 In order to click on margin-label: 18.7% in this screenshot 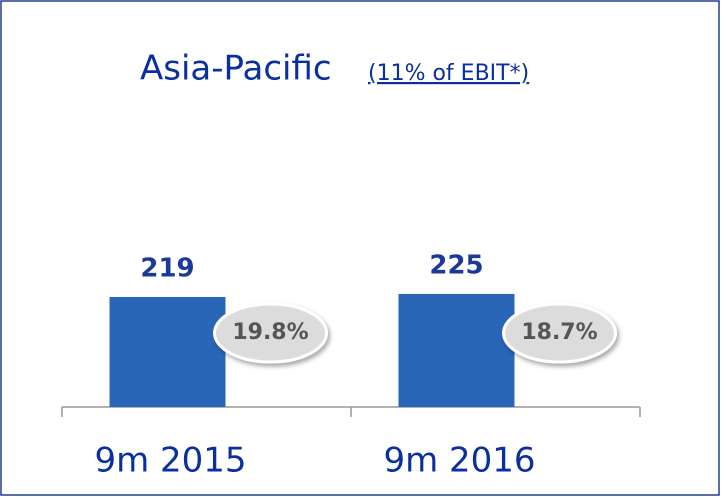, I will do `click(559, 332)`.